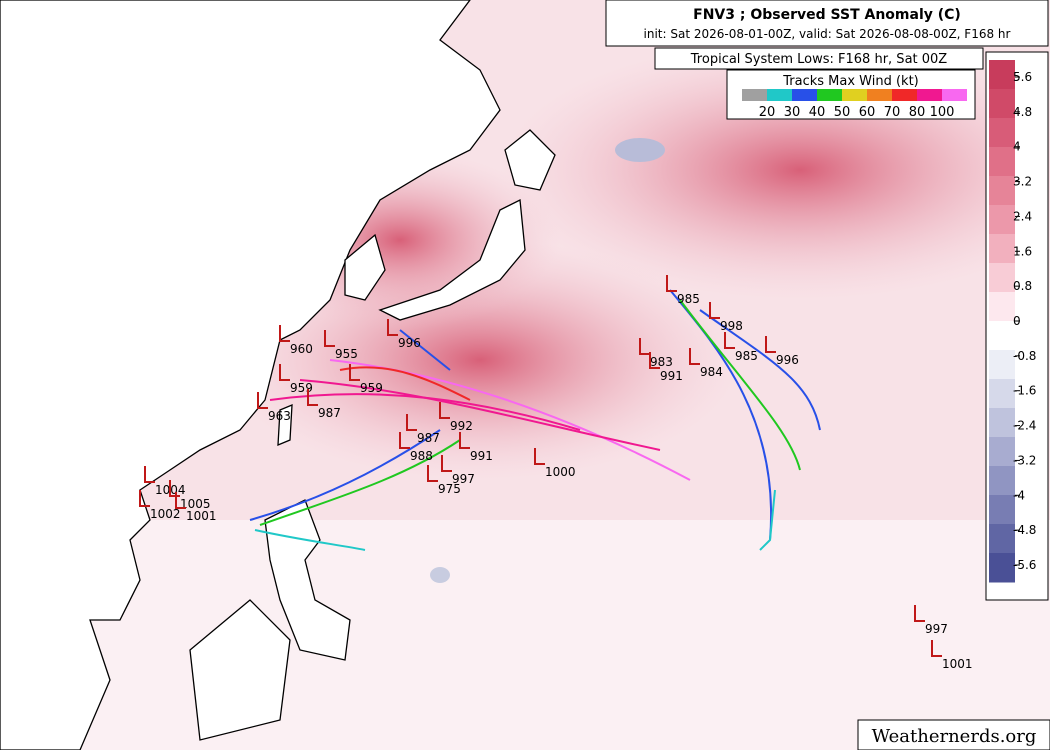  Describe the element at coordinates (1022, 182) in the screenshot. I see `colorbar-label: 3.2` at that location.